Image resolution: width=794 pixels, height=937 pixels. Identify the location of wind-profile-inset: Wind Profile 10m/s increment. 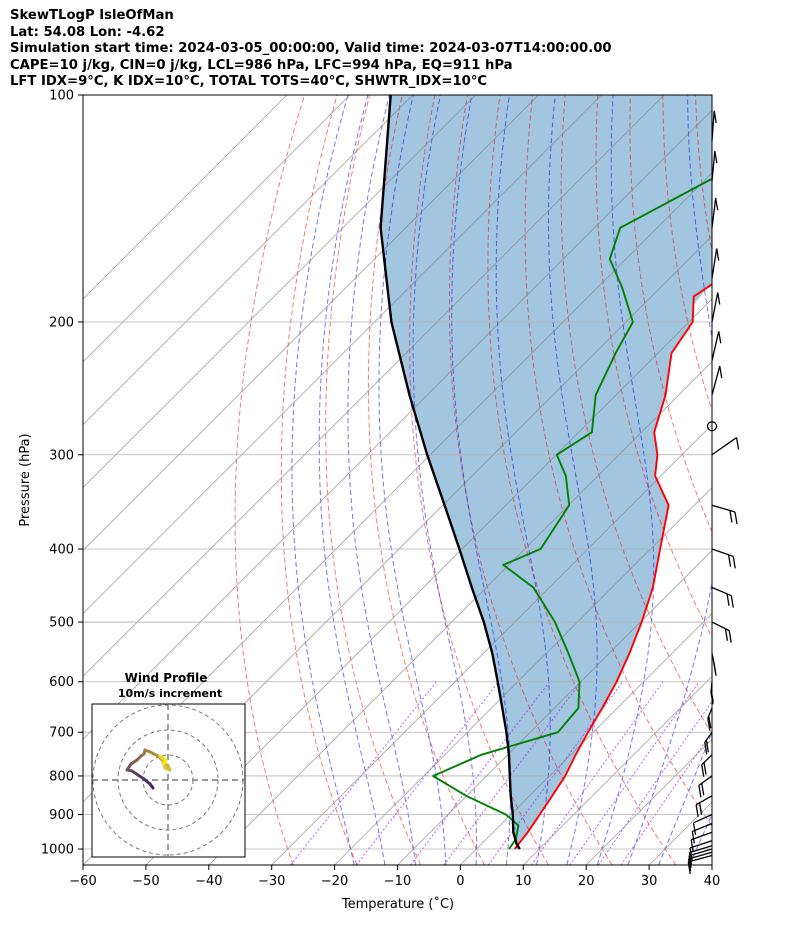
(168, 764).